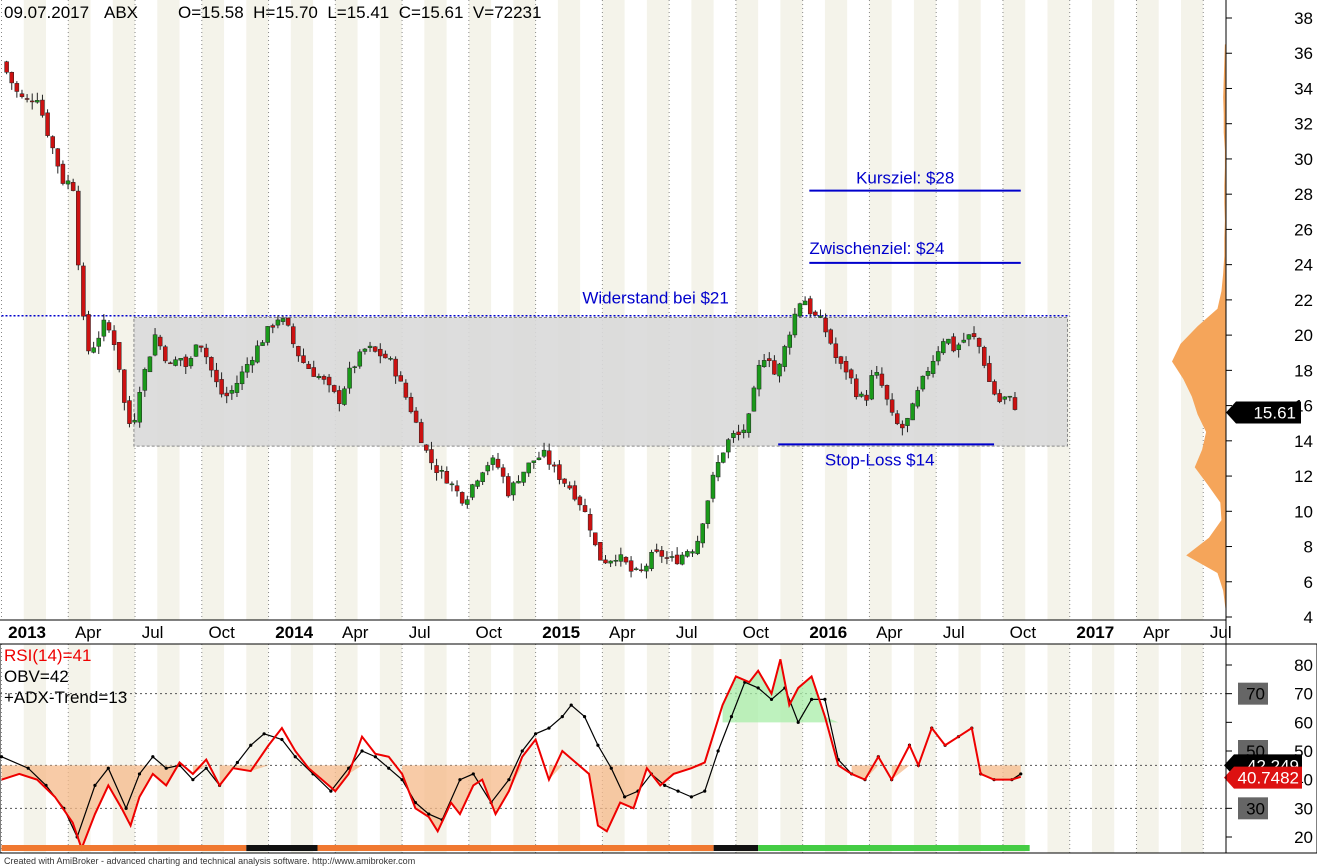 Image resolution: width=1317 pixels, height=868 pixels. Describe the element at coordinates (294, 632) in the screenshot. I see `x-axis-label: 2014` at that location.